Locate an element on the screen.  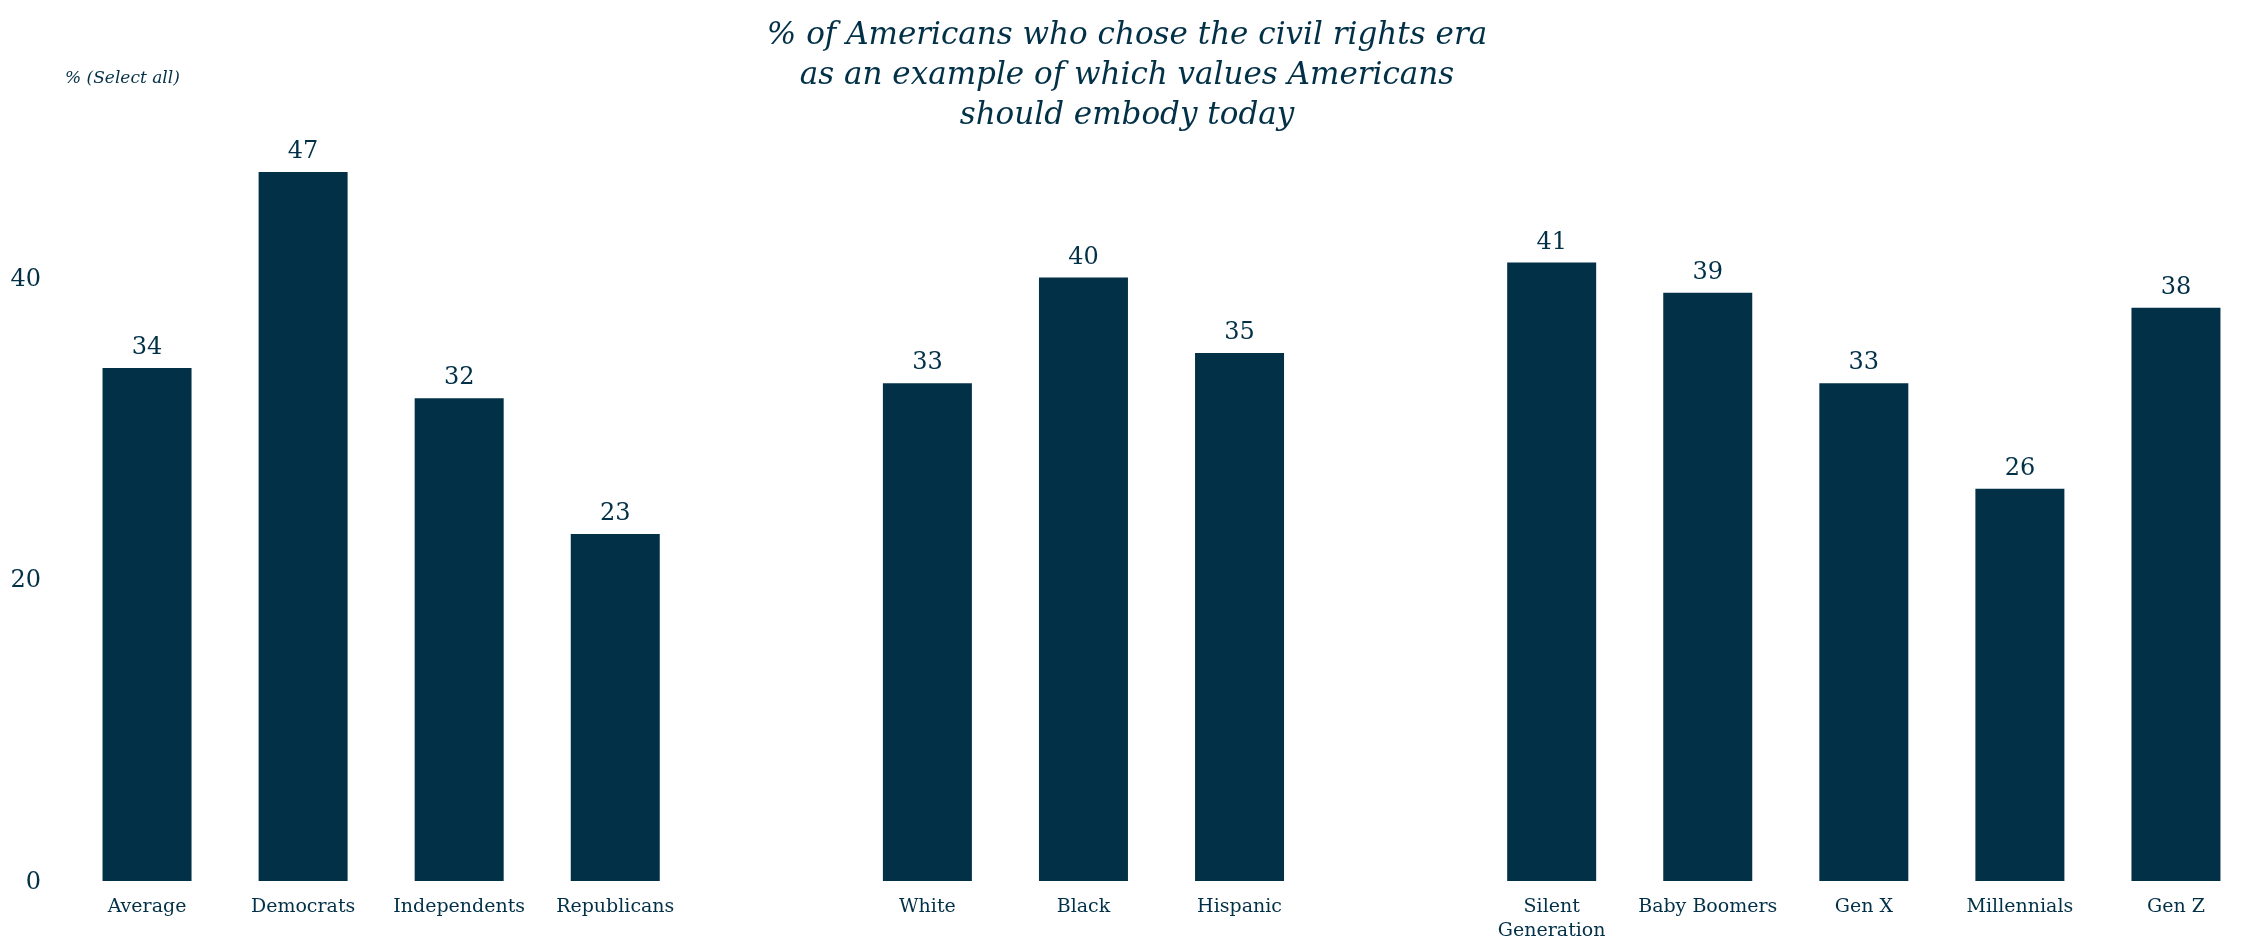
data-label: 41 is located at coordinates (1551, 240).